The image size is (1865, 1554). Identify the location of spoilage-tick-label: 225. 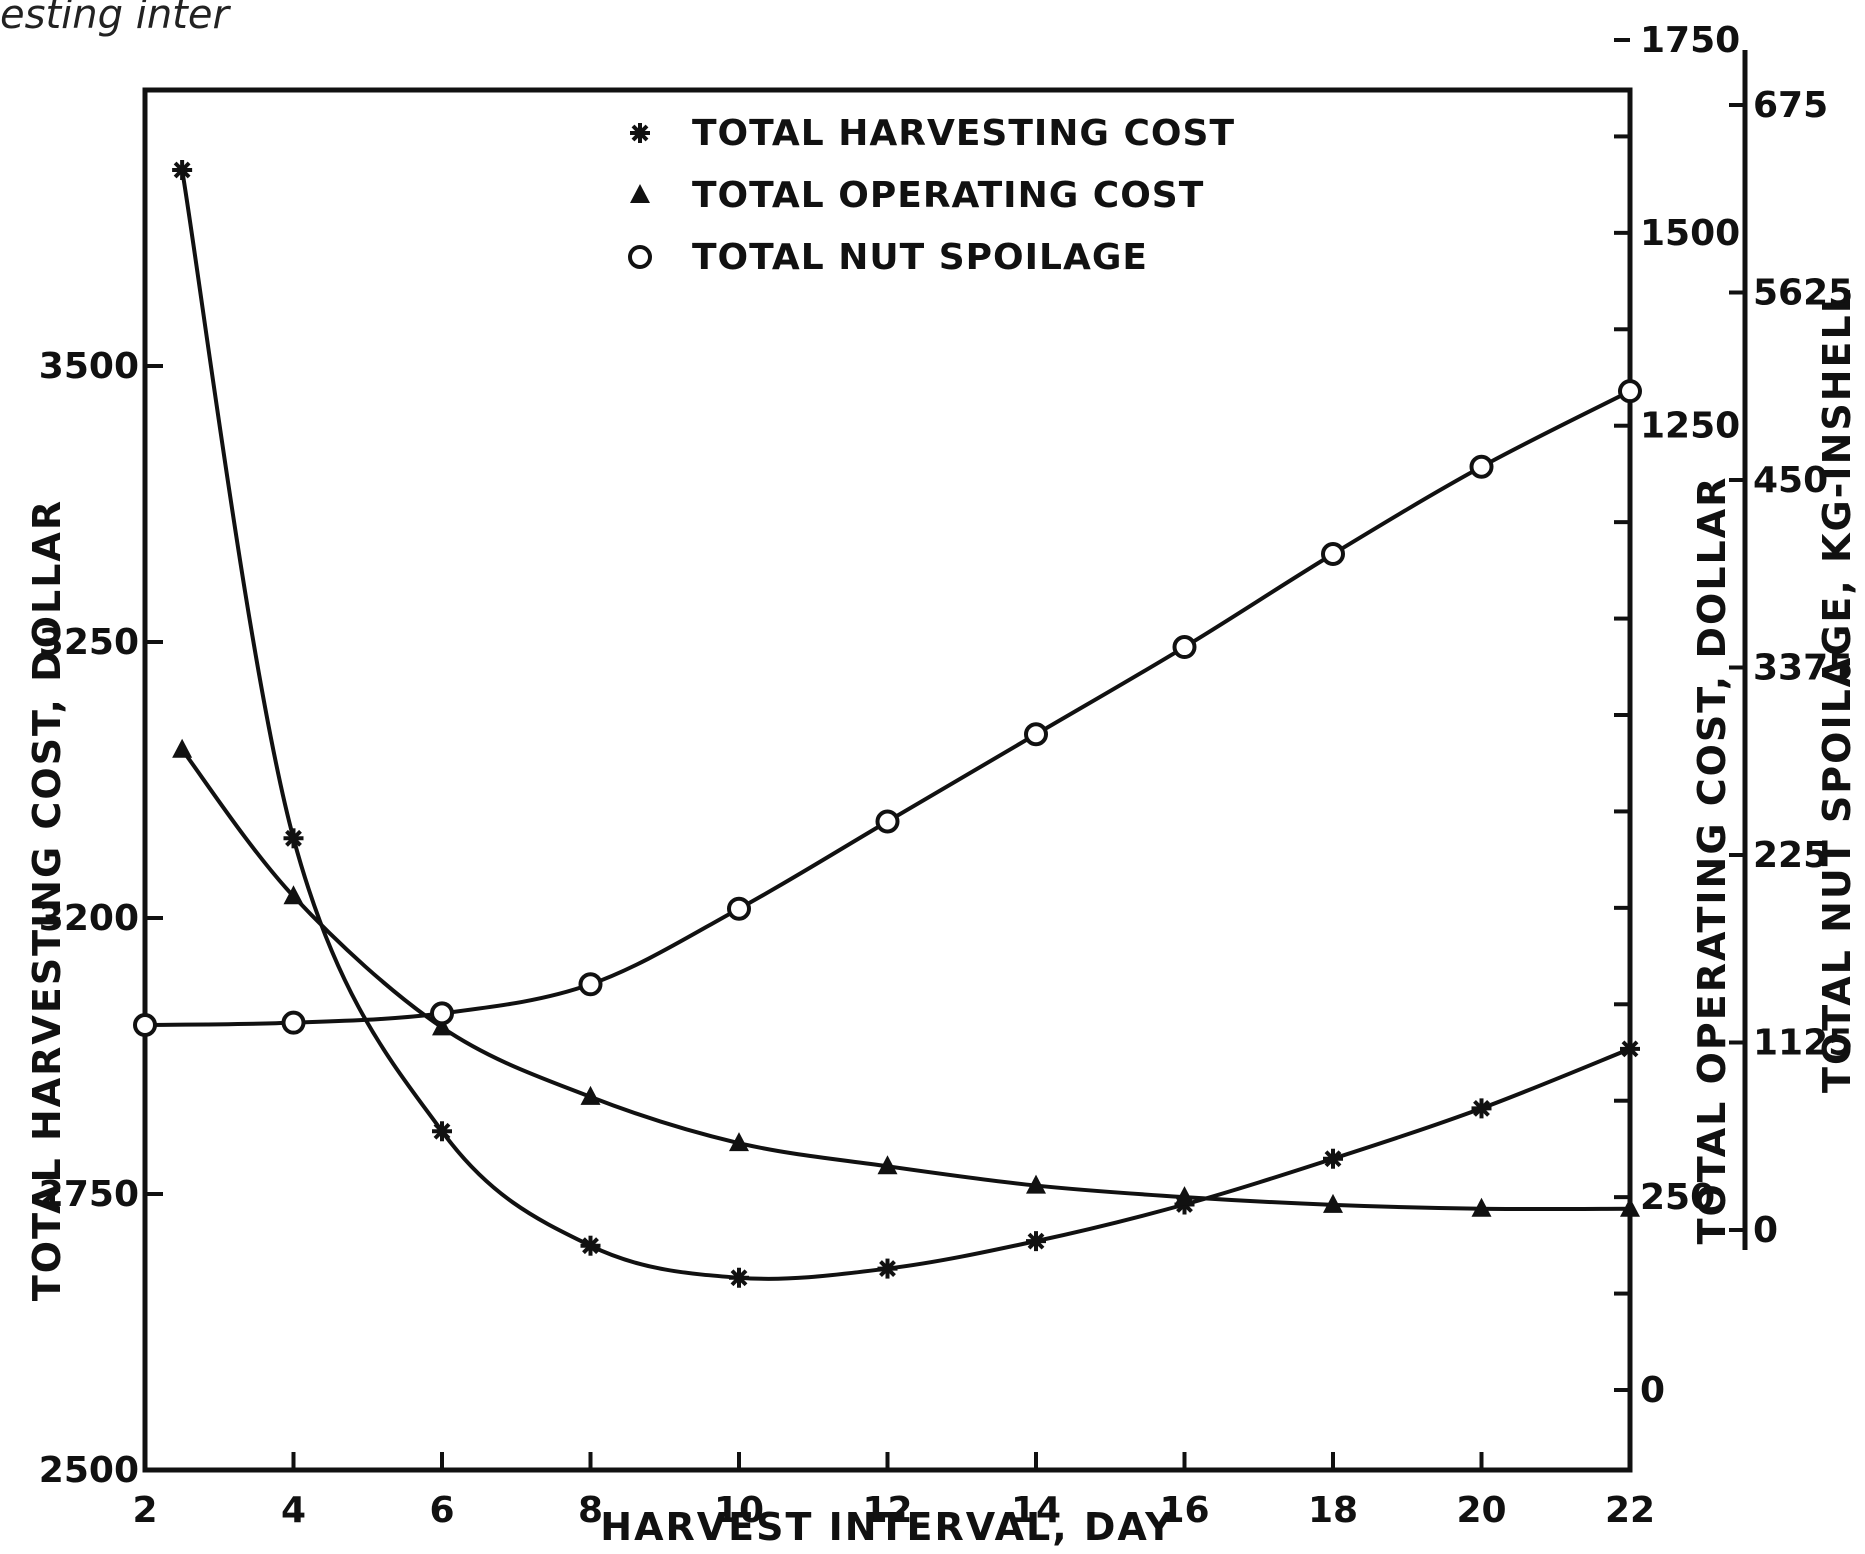
(1790, 855).